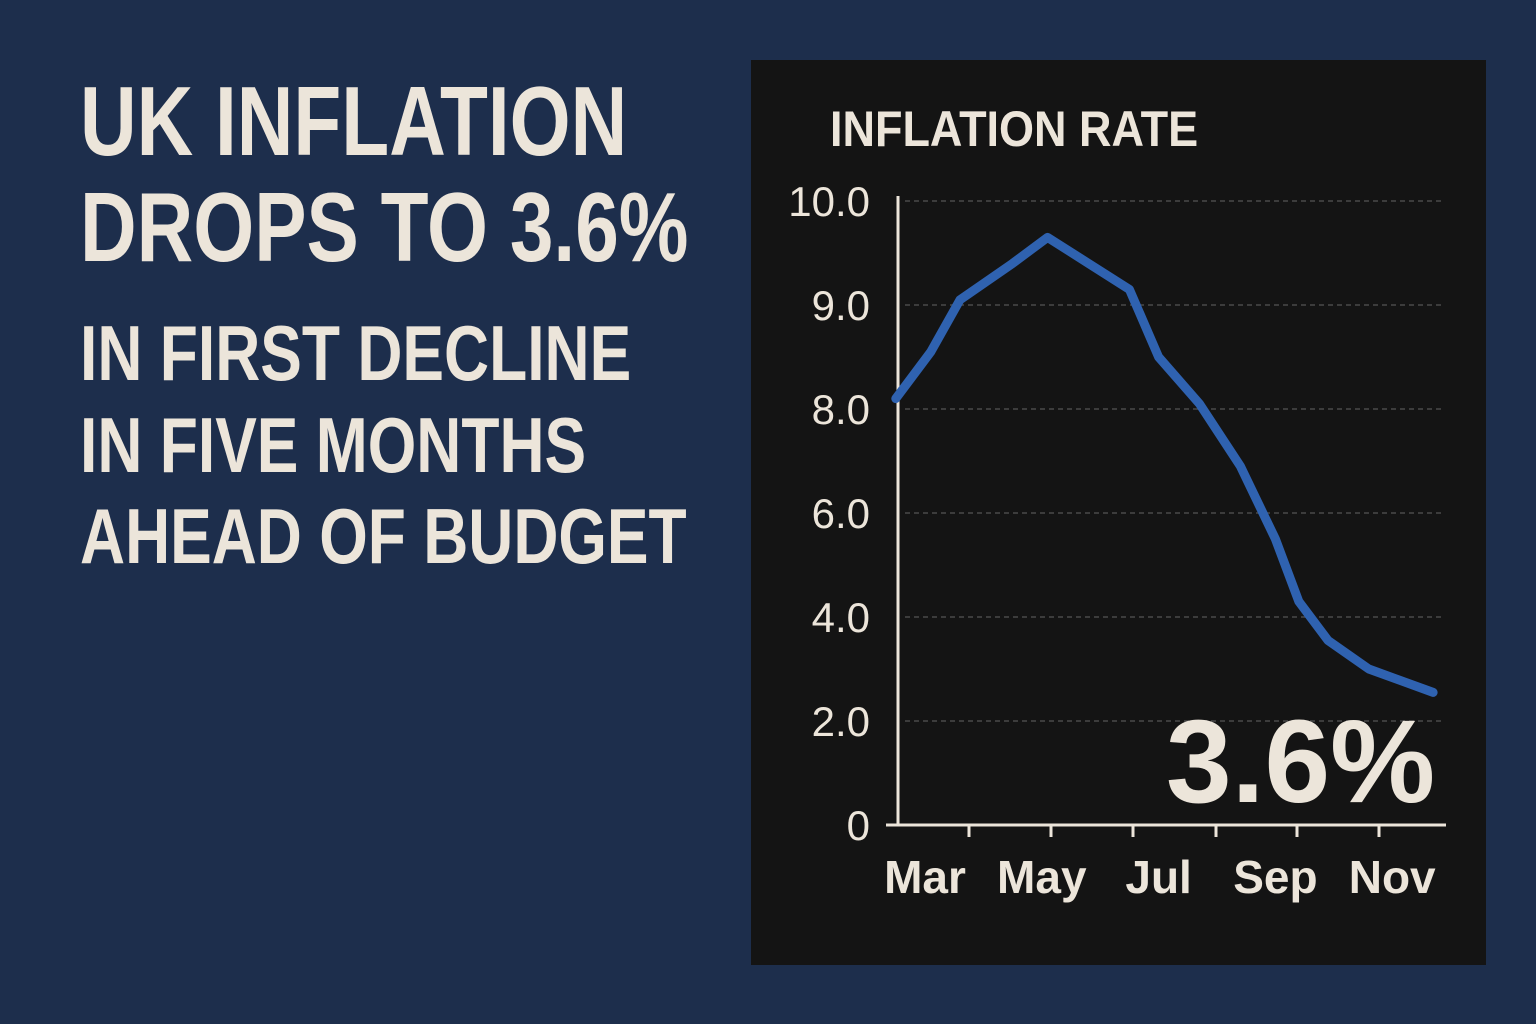  Describe the element at coordinates (1392, 877) in the screenshot. I see `x-tick-label: Nov` at that location.